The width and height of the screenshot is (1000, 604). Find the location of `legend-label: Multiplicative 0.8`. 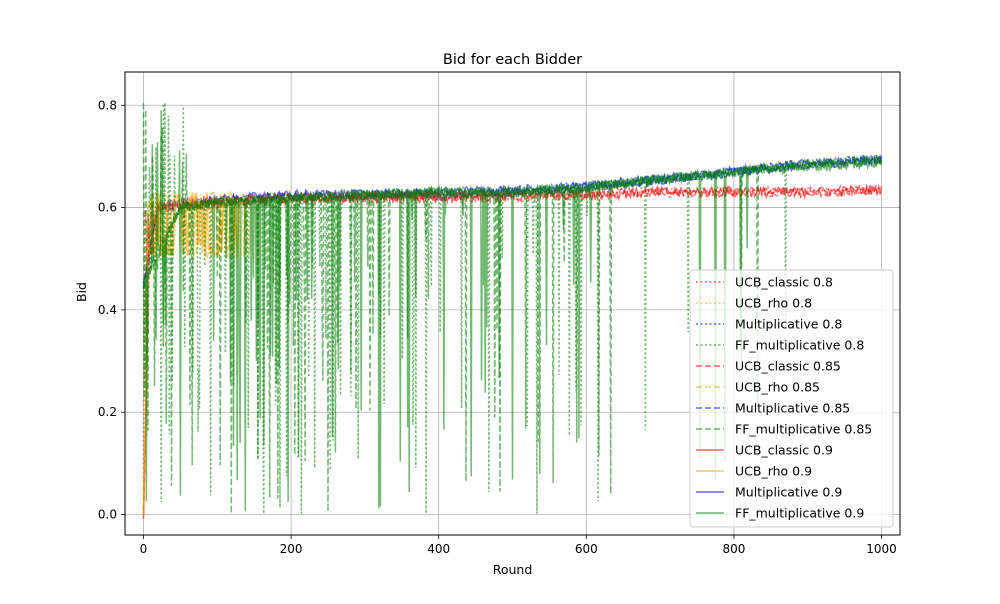

legend-label: Multiplicative 0.8 is located at coordinates (788, 324).